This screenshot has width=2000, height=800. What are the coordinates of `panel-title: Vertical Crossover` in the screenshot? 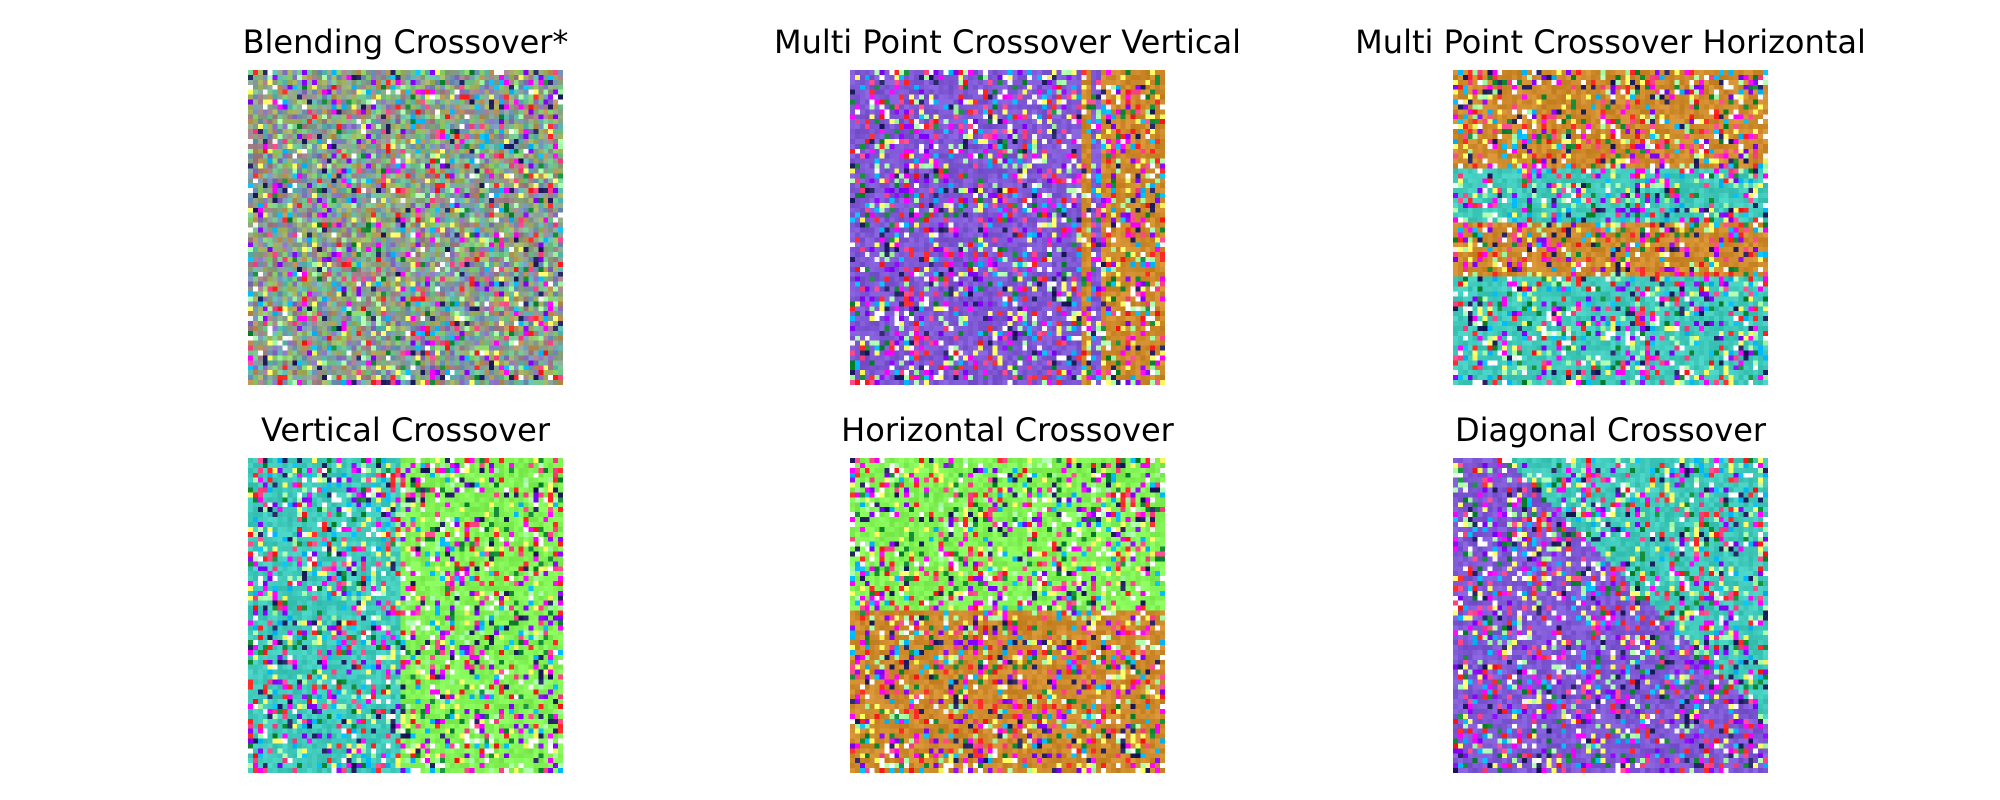 It's located at (405, 430).